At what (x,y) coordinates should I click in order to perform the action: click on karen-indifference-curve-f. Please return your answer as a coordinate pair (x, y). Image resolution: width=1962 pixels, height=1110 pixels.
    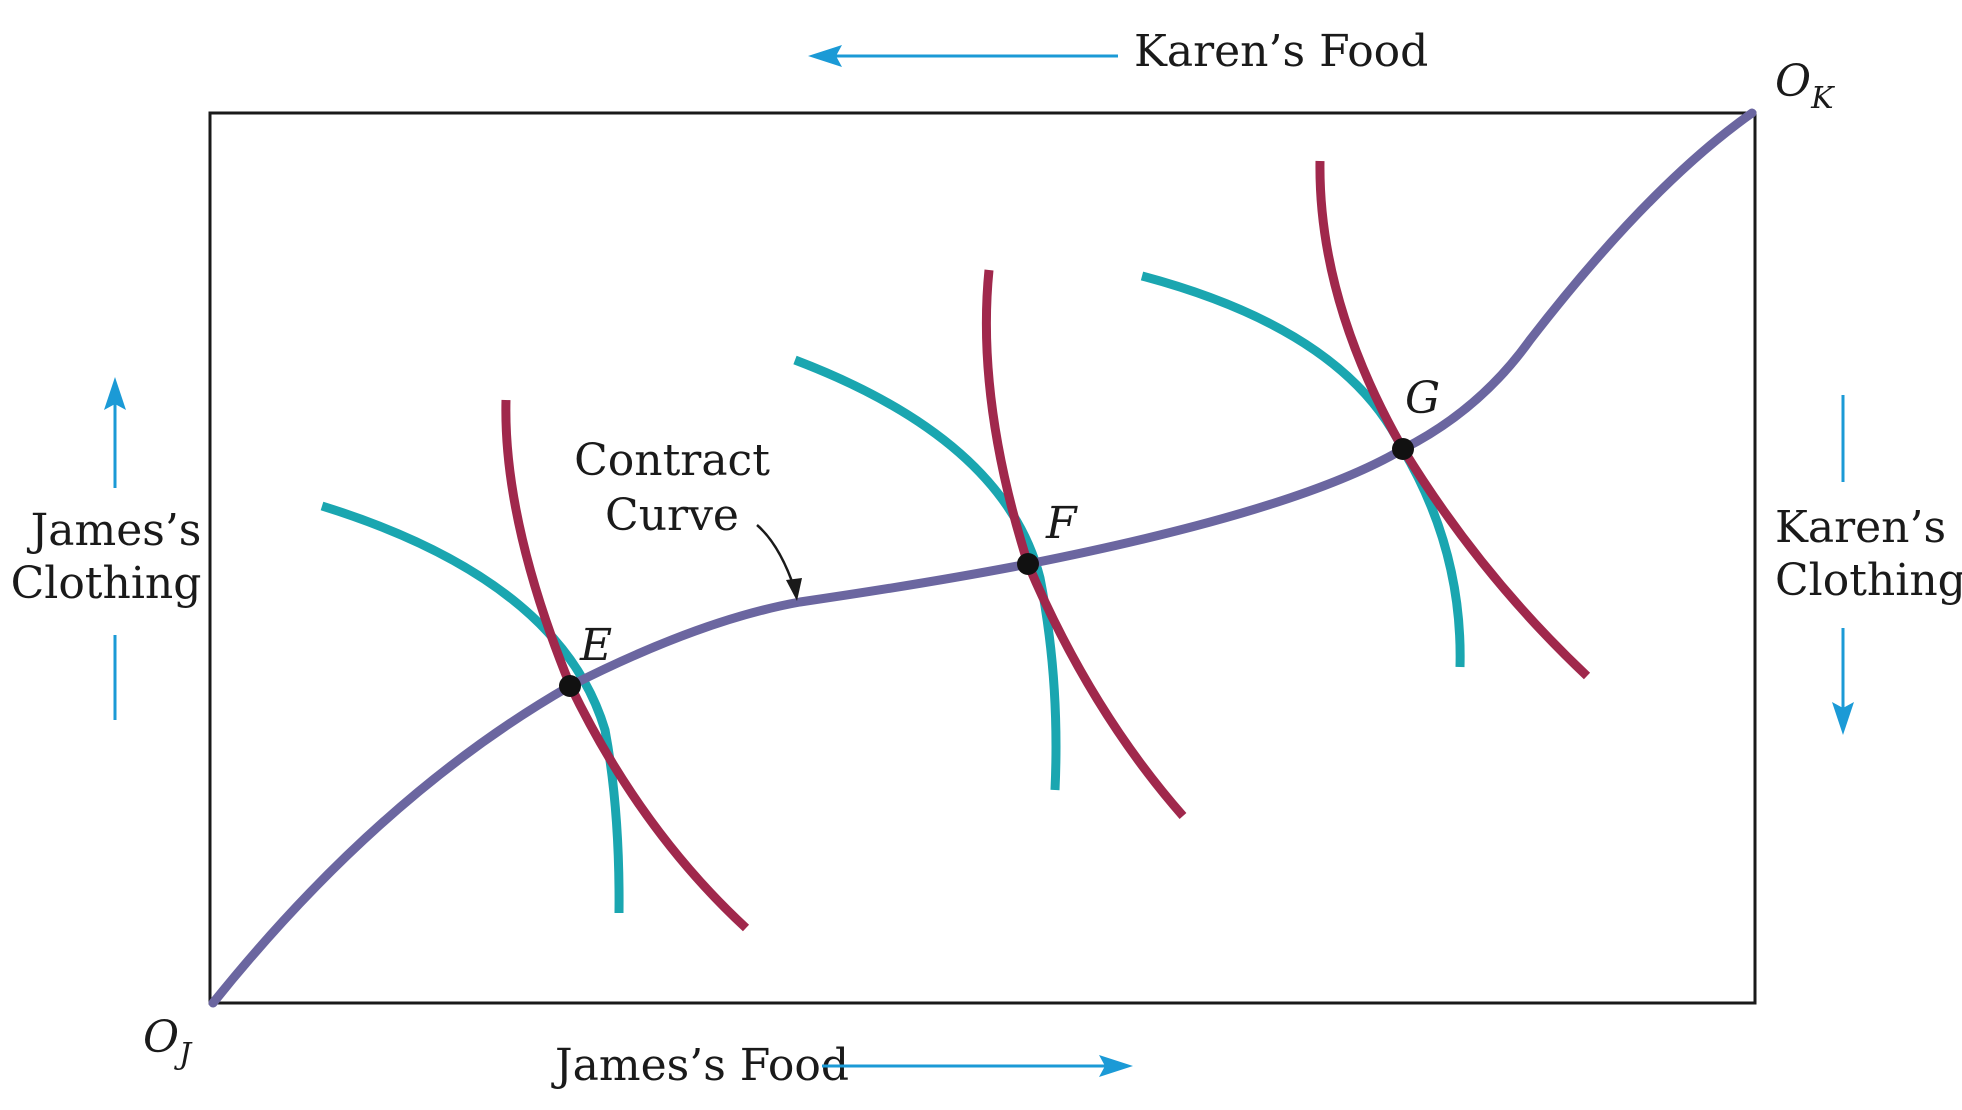
    Looking at the image, I should click on (1084, 544).